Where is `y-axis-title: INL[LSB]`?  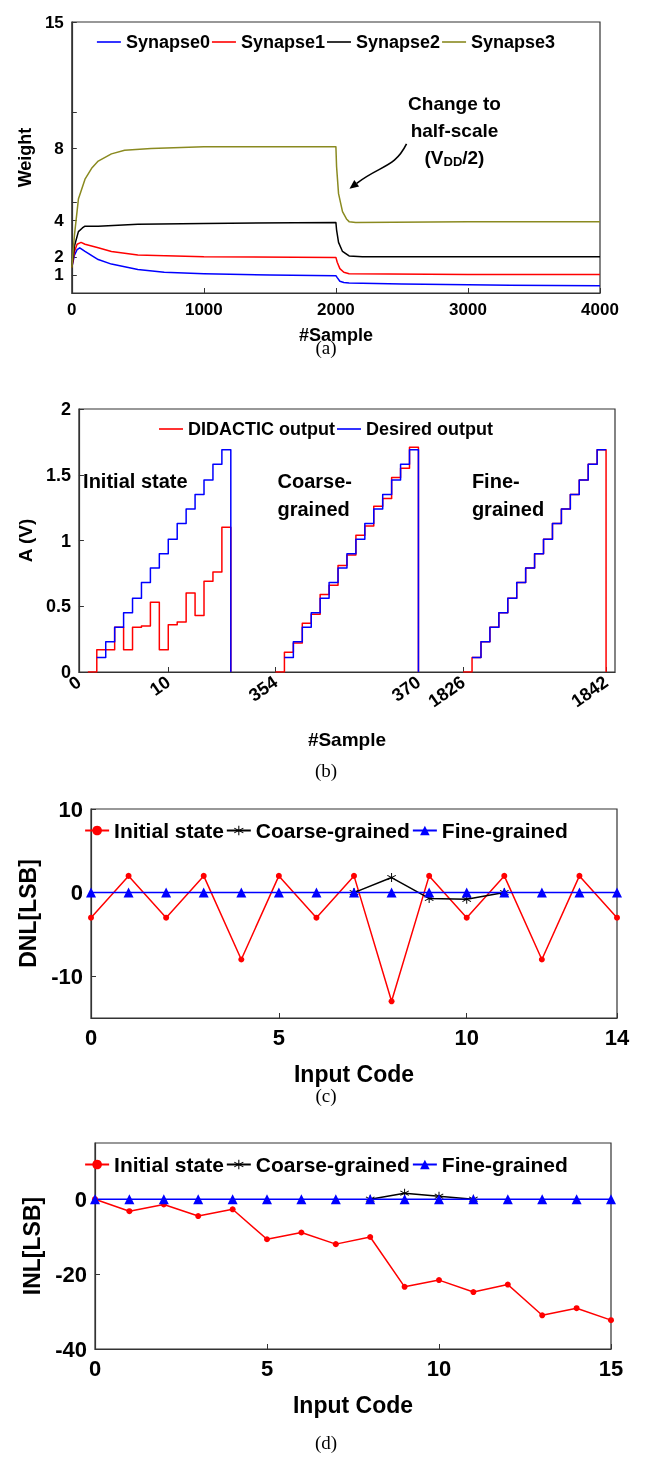
y-axis-title: INL[LSB] is located at coordinates (31, 1246).